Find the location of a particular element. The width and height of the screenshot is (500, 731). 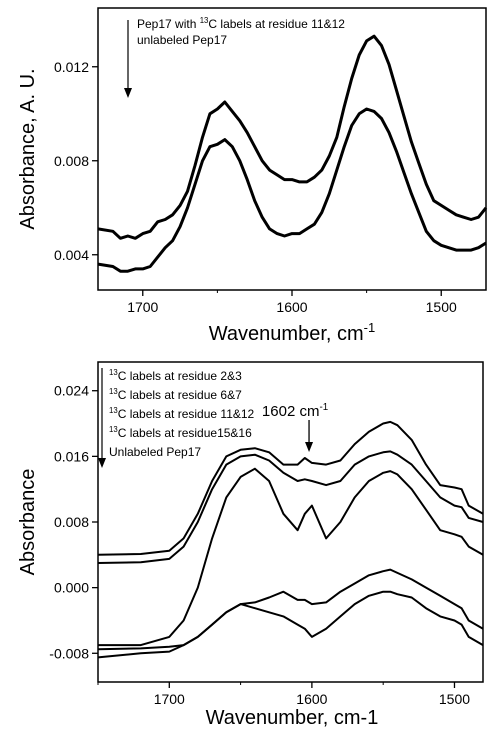

legend-text-part: Unlabeled Pep17 is located at coordinates (155, 452).